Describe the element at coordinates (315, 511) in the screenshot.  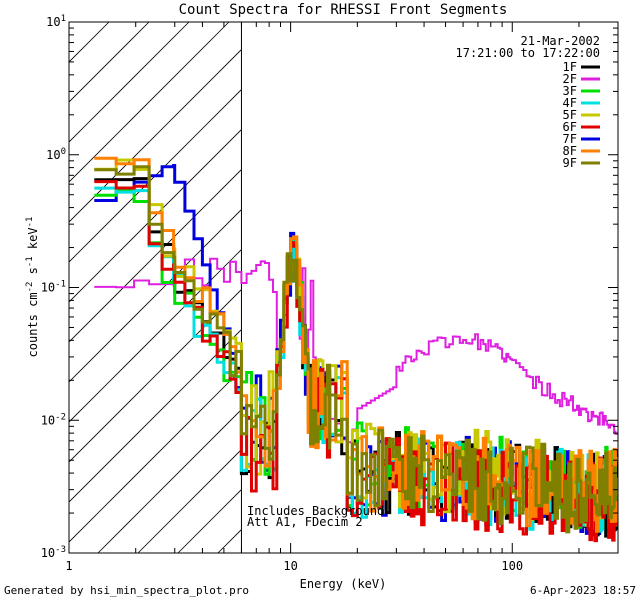
I see `annotation-background: Includes Background` at that location.